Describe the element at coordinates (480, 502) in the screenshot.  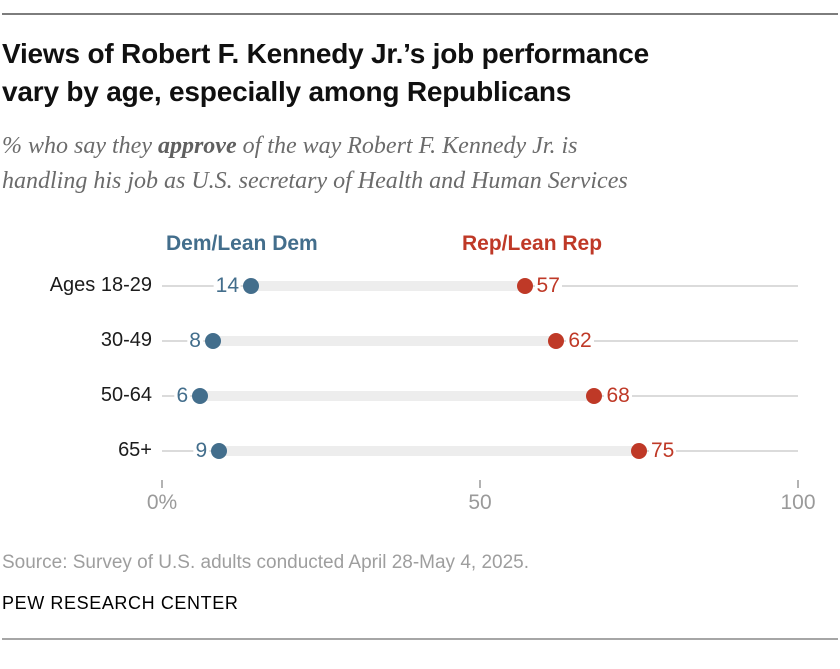
I see `x-axis-tick-label: 50` at that location.